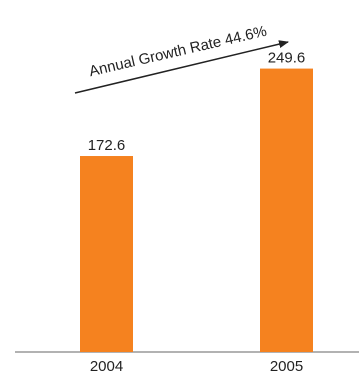  What do you see at coordinates (107, 145) in the screenshot?
I see `data-label: 172.6` at bounding box center [107, 145].